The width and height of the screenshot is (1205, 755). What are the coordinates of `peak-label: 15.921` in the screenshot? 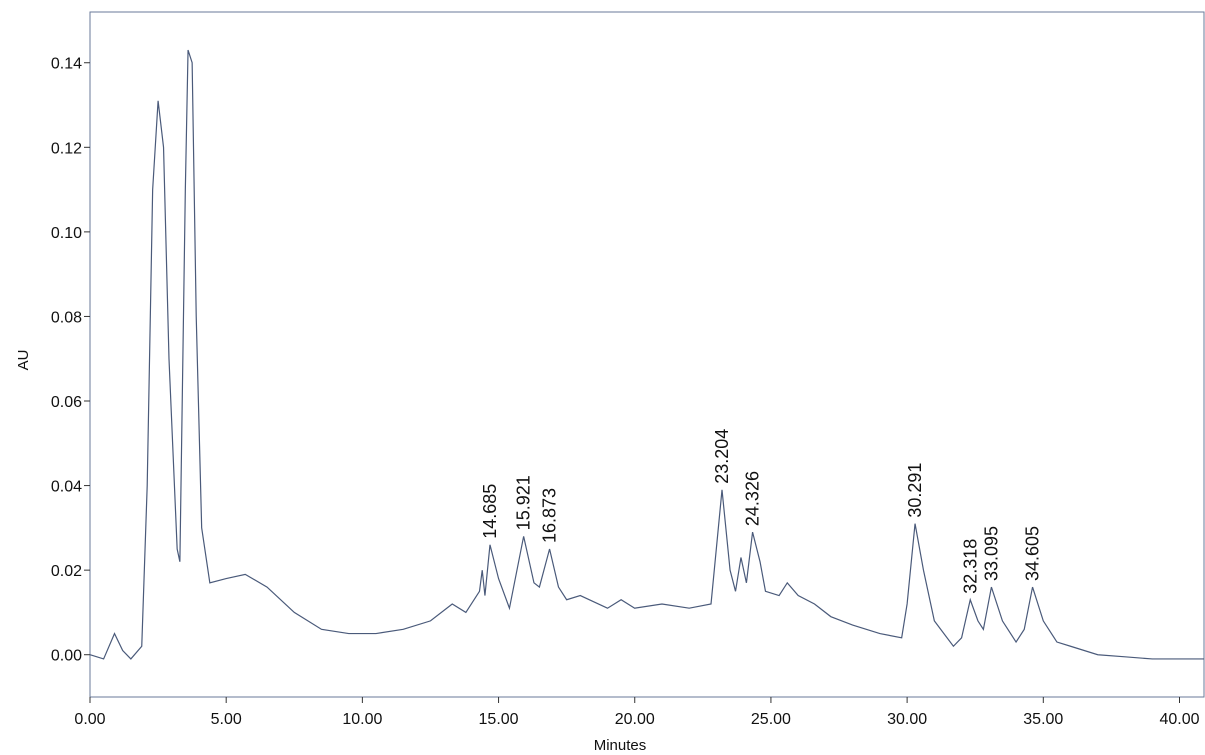 It's located at (524, 502).